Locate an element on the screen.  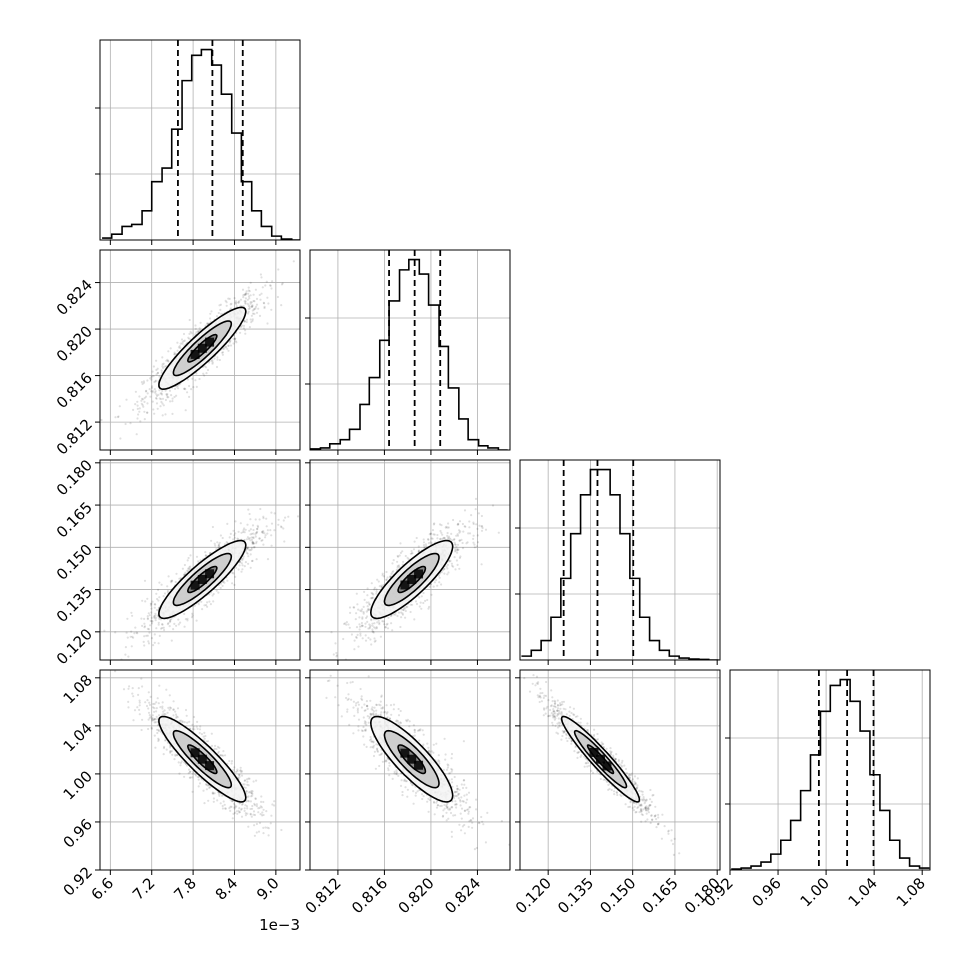
panel-frame is located at coordinates (200, 770).